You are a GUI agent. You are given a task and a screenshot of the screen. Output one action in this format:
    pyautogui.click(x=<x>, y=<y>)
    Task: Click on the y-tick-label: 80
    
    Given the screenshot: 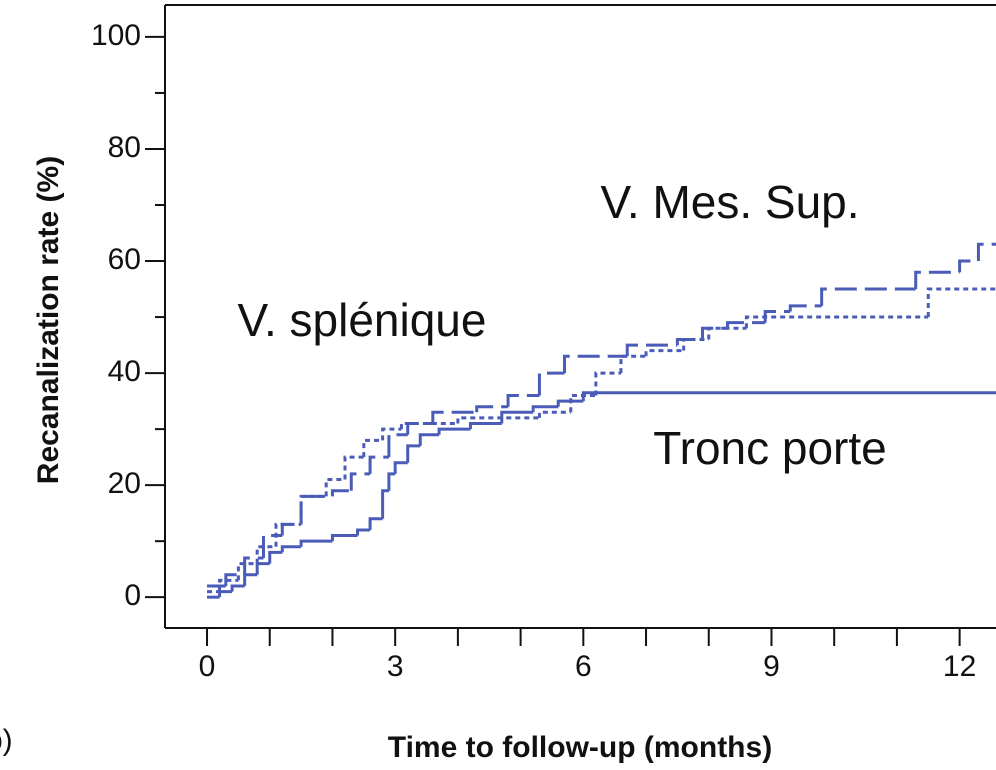 What is the action you would take?
    pyautogui.click(x=124, y=147)
    